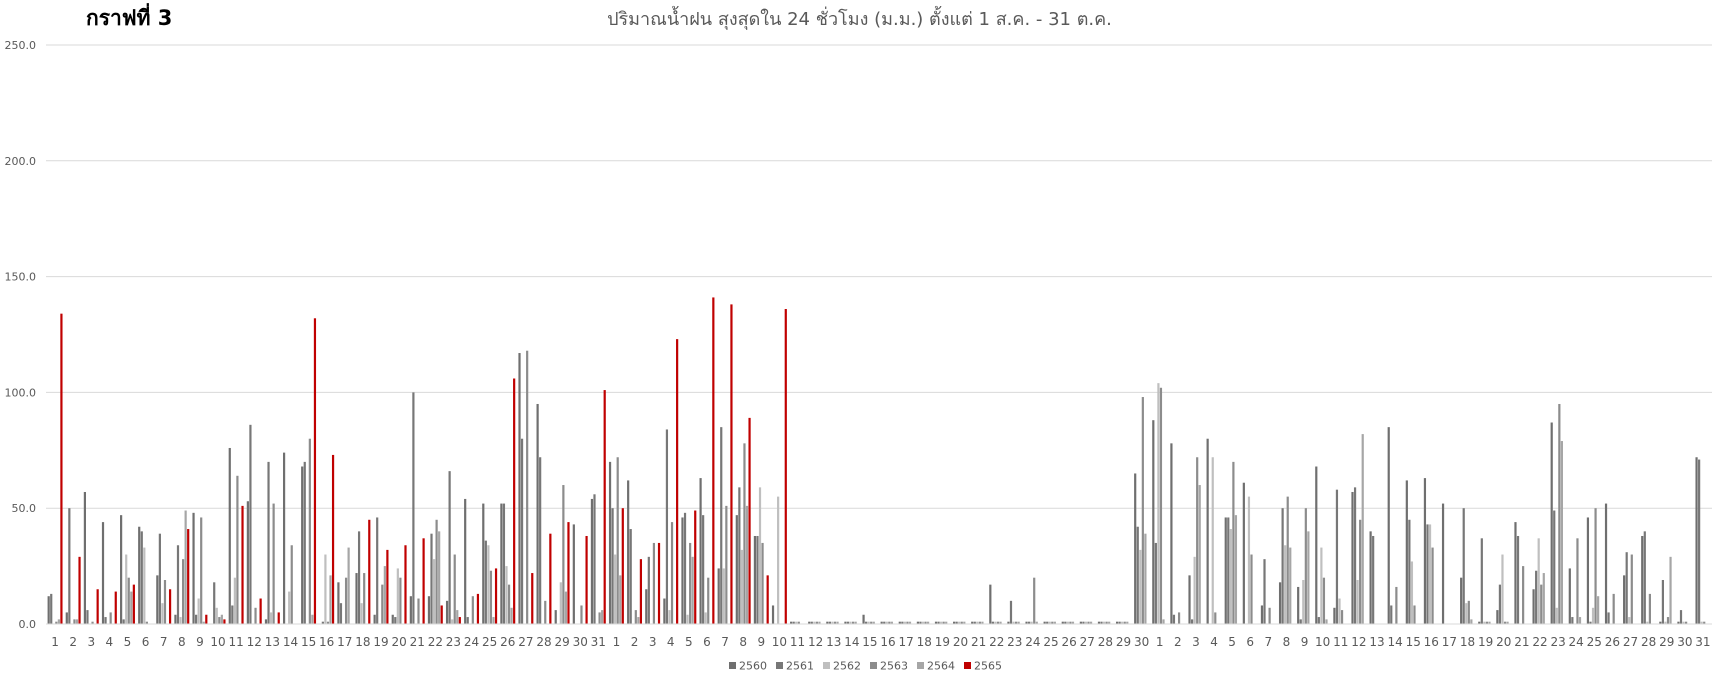 This screenshot has height=679, width=1719. I want to click on legend-label: 2560, so click(753, 666).